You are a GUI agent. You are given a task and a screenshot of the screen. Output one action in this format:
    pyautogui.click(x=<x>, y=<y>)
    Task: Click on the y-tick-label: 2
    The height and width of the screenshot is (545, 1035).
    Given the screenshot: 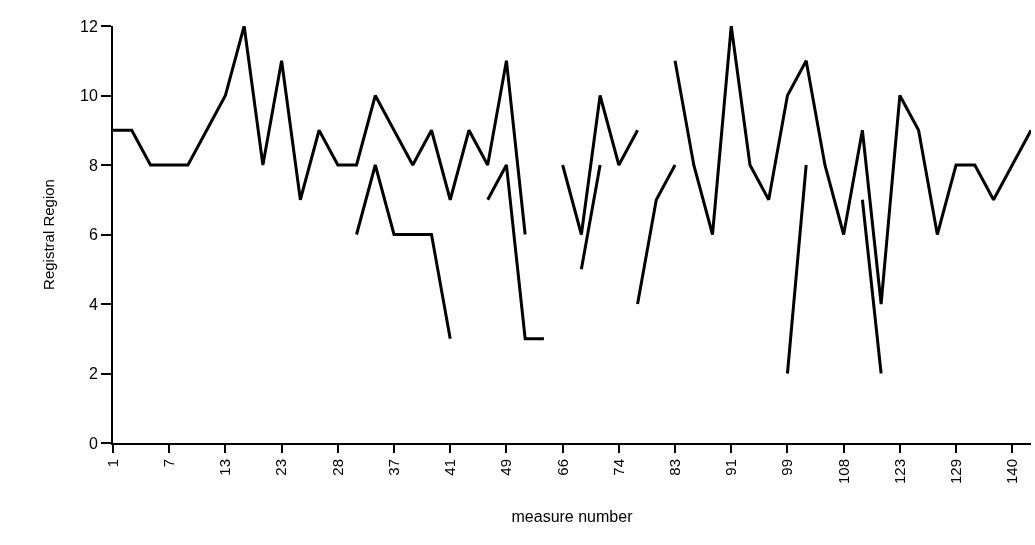 What is the action you would take?
    pyautogui.click(x=93, y=374)
    